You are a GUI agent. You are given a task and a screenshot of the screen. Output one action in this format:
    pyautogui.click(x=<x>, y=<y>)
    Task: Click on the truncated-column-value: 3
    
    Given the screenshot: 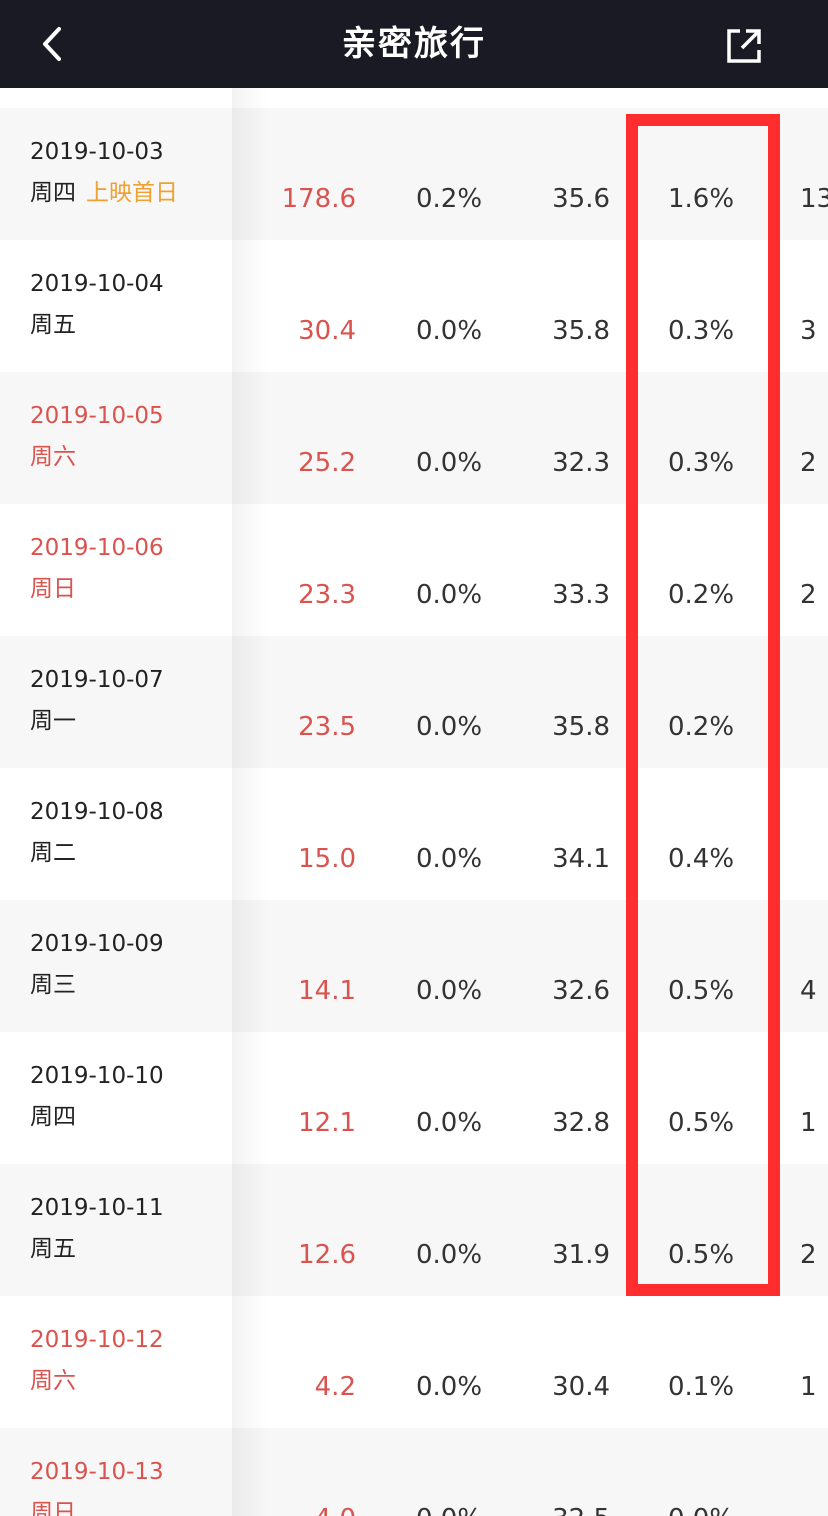 What is the action you would take?
    pyautogui.click(x=808, y=331)
    